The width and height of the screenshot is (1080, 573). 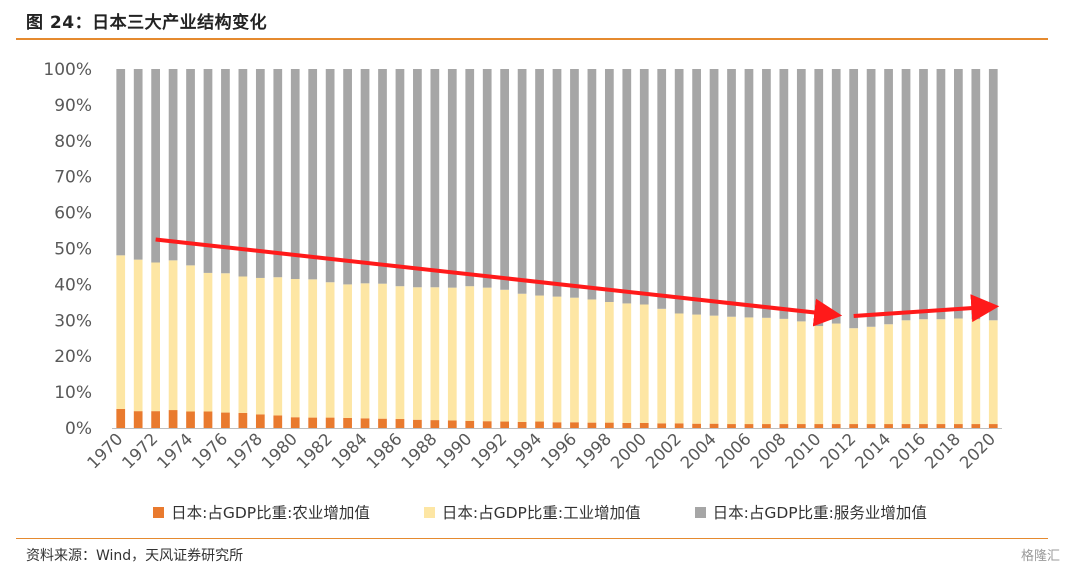 What do you see at coordinates (73, 106) in the screenshot?
I see `y-tick-label: 90%` at bounding box center [73, 106].